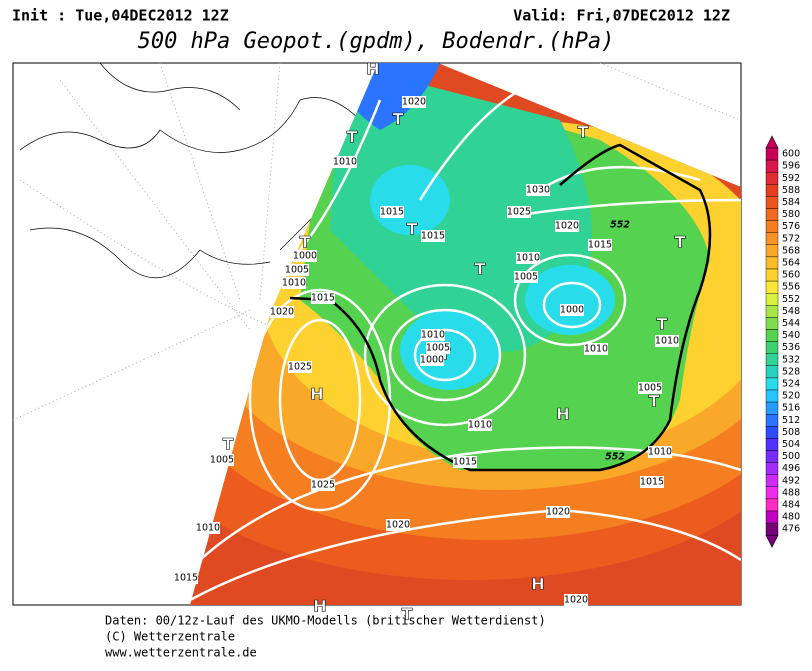  I want to click on legend-level: 568, so click(791, 250).